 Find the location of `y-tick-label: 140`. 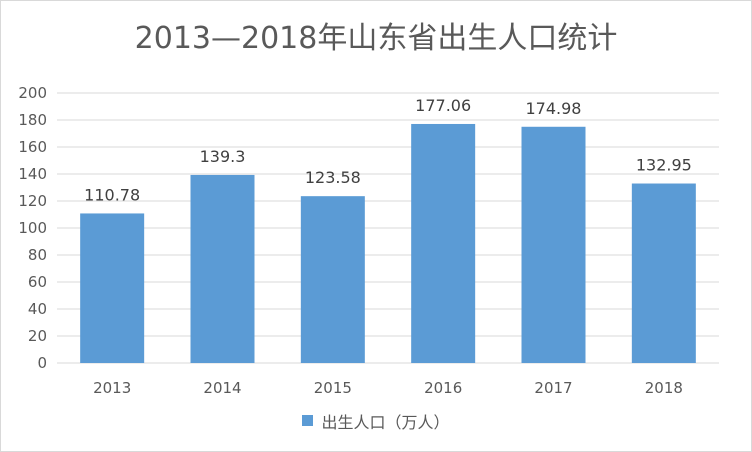

y-tick-label: 140 is located at coordinates (32, 174).